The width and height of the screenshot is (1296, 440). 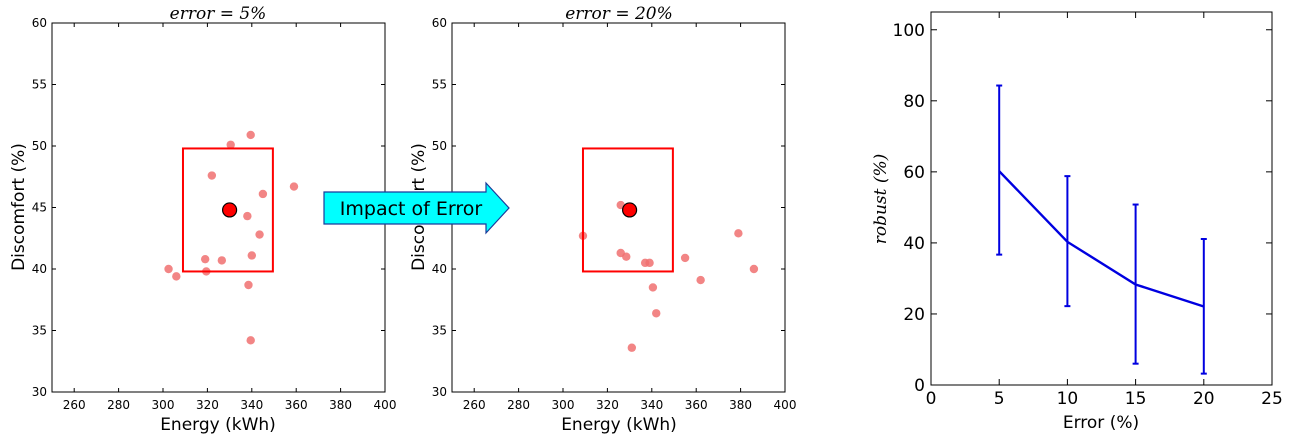 I want to click on plot3-xtick-label: 10, so click(x=1068, y=399).